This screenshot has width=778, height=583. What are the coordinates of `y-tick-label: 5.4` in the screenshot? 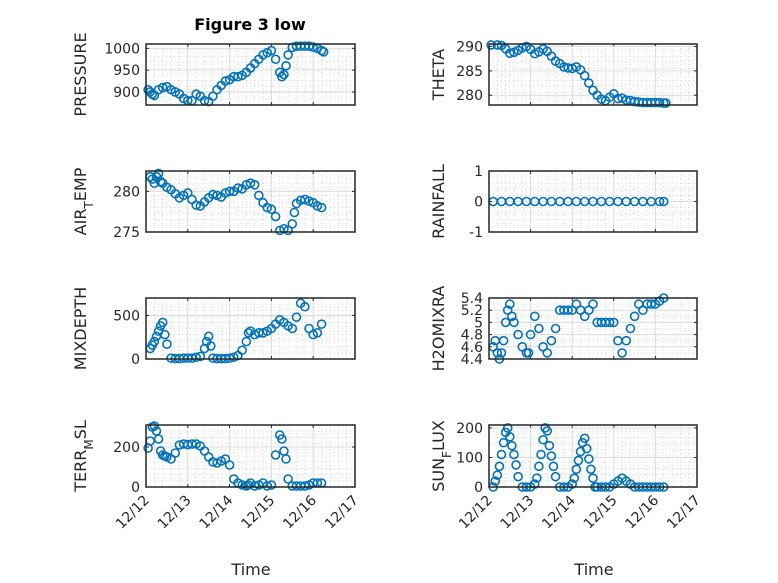 It's located at (472, 299).